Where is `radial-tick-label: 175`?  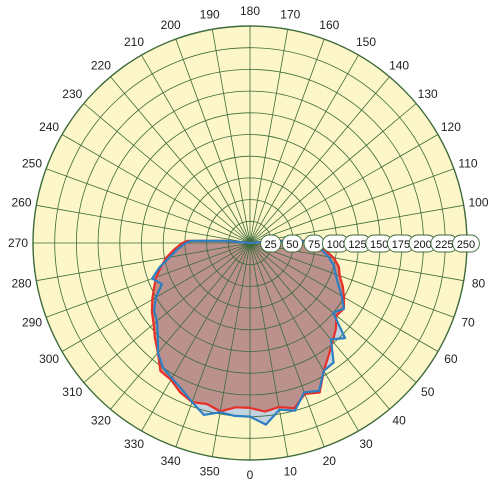
radial-tick-label: 175 is located at coordinates (401, 243).